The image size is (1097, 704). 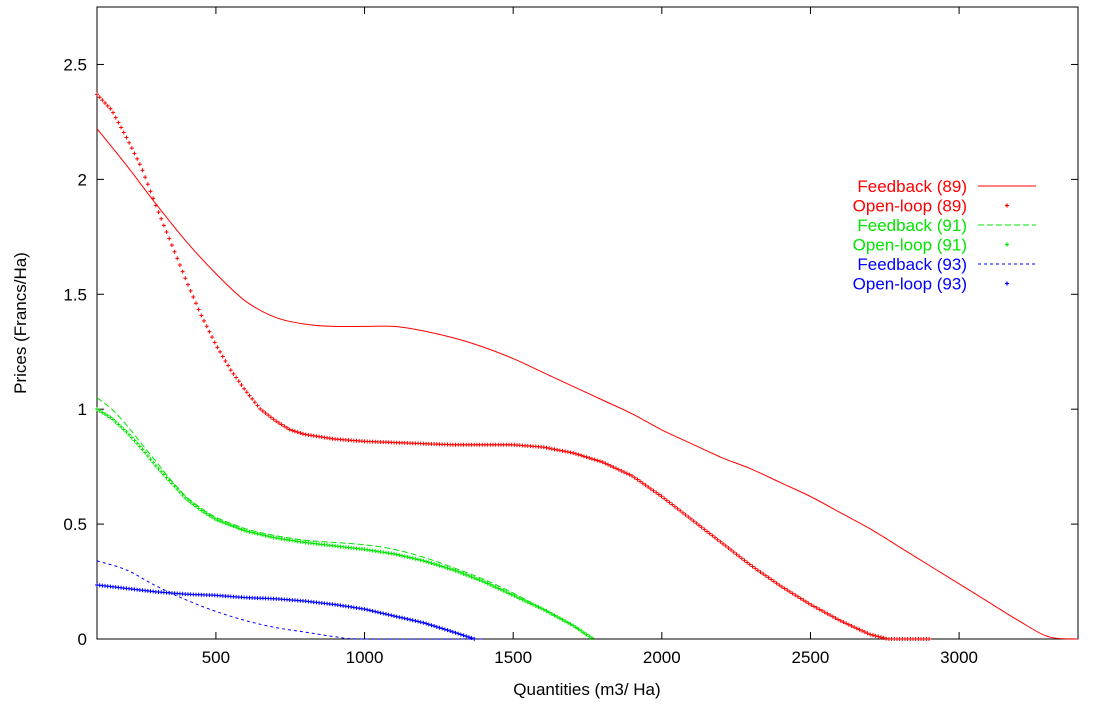 What do you see at coordinates (662, 657) in the screenshot?
I see `x-tick-label: 2000` at bounding box center [662, 657].